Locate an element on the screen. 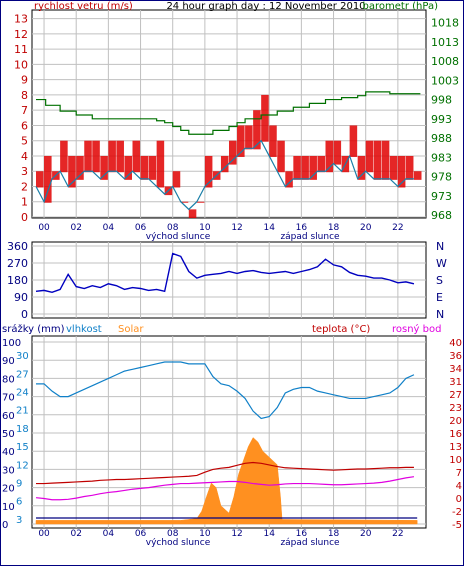  time-tick-label: 08 is located at coordinates (173, 534).